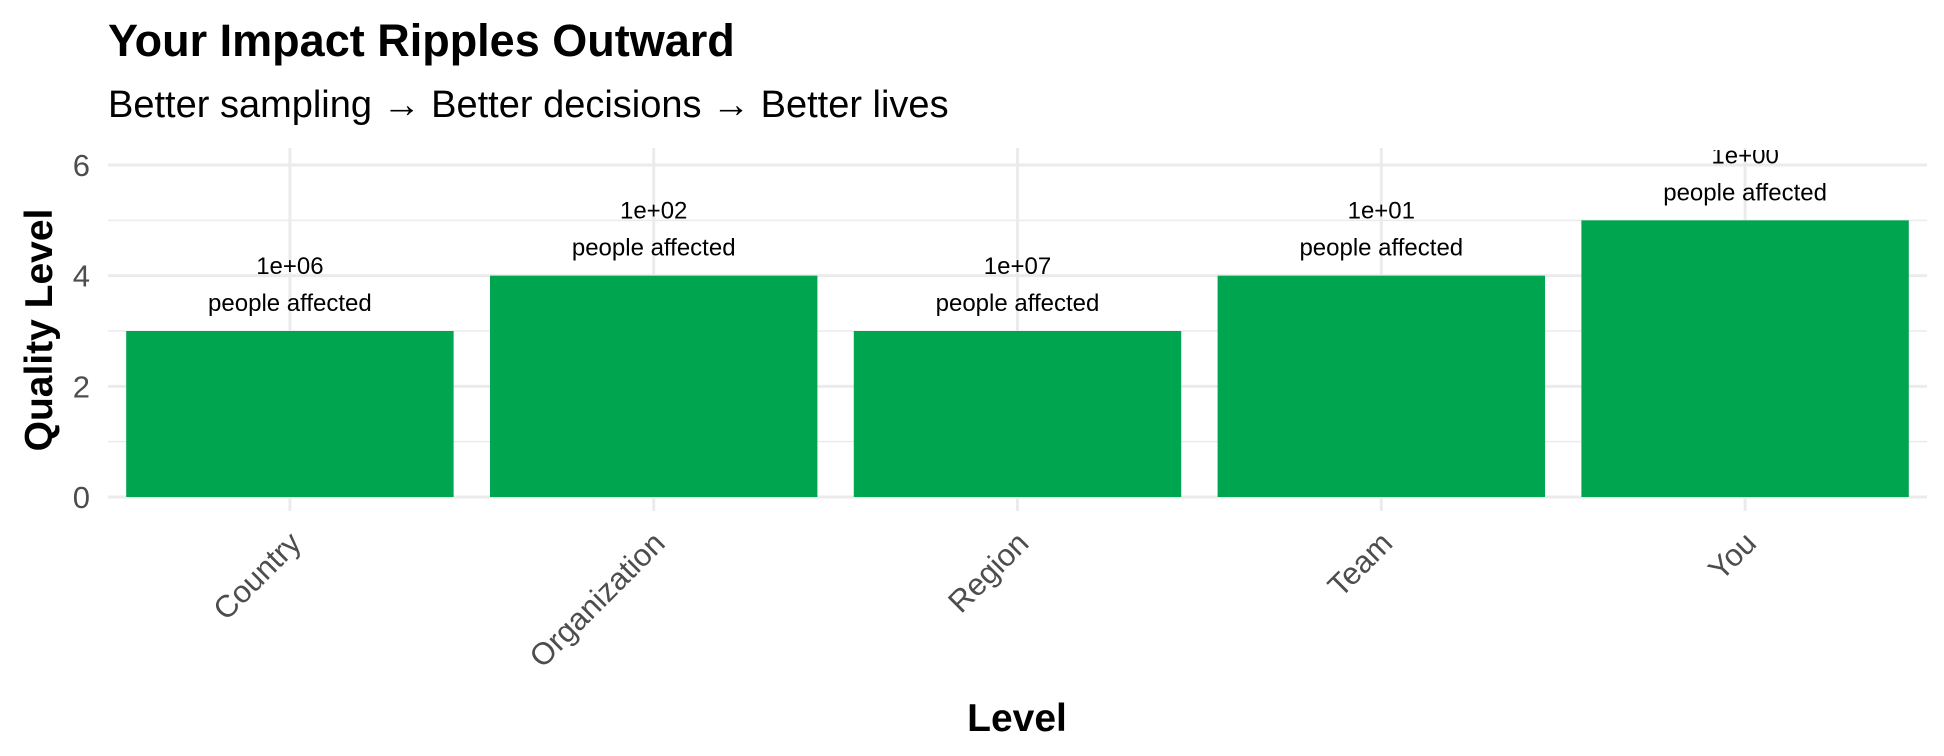 This screenshot has height=756, width=1944. What do you see at coordinates (81, 331) in the screenshot?
I see `y-axis-ticks: 0 2 4 6` at bounding box center [81, 331].